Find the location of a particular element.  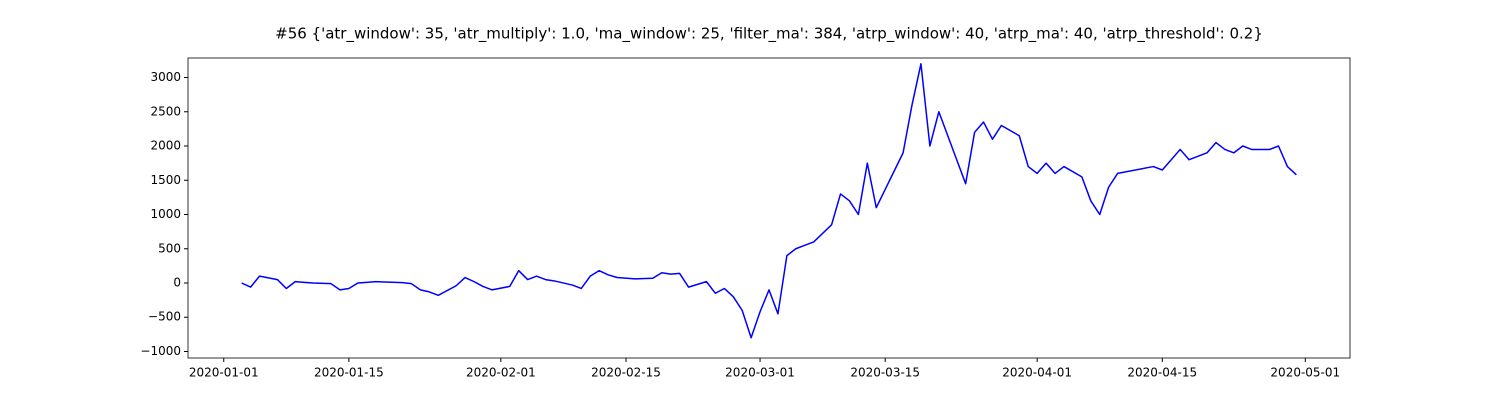

x-tick-label: 2020-02-01 is located at coordinates (501, 373).